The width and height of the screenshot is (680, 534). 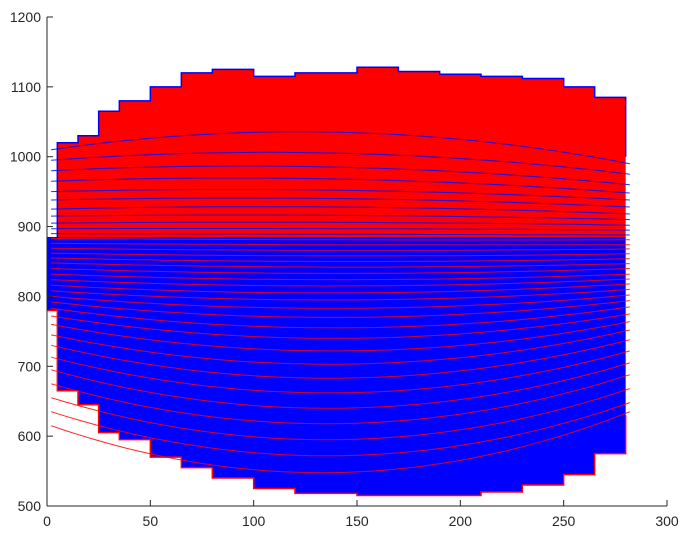 I want to click on y-tick-label-1000: 1000, so click(x=25, y=157).